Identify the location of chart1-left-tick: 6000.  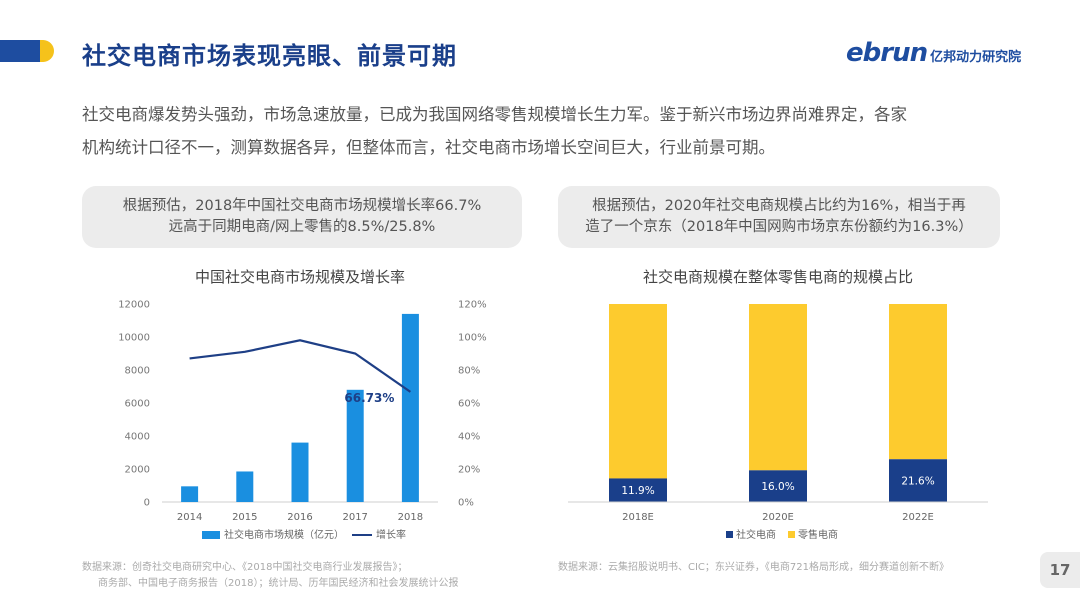
(137, 404).